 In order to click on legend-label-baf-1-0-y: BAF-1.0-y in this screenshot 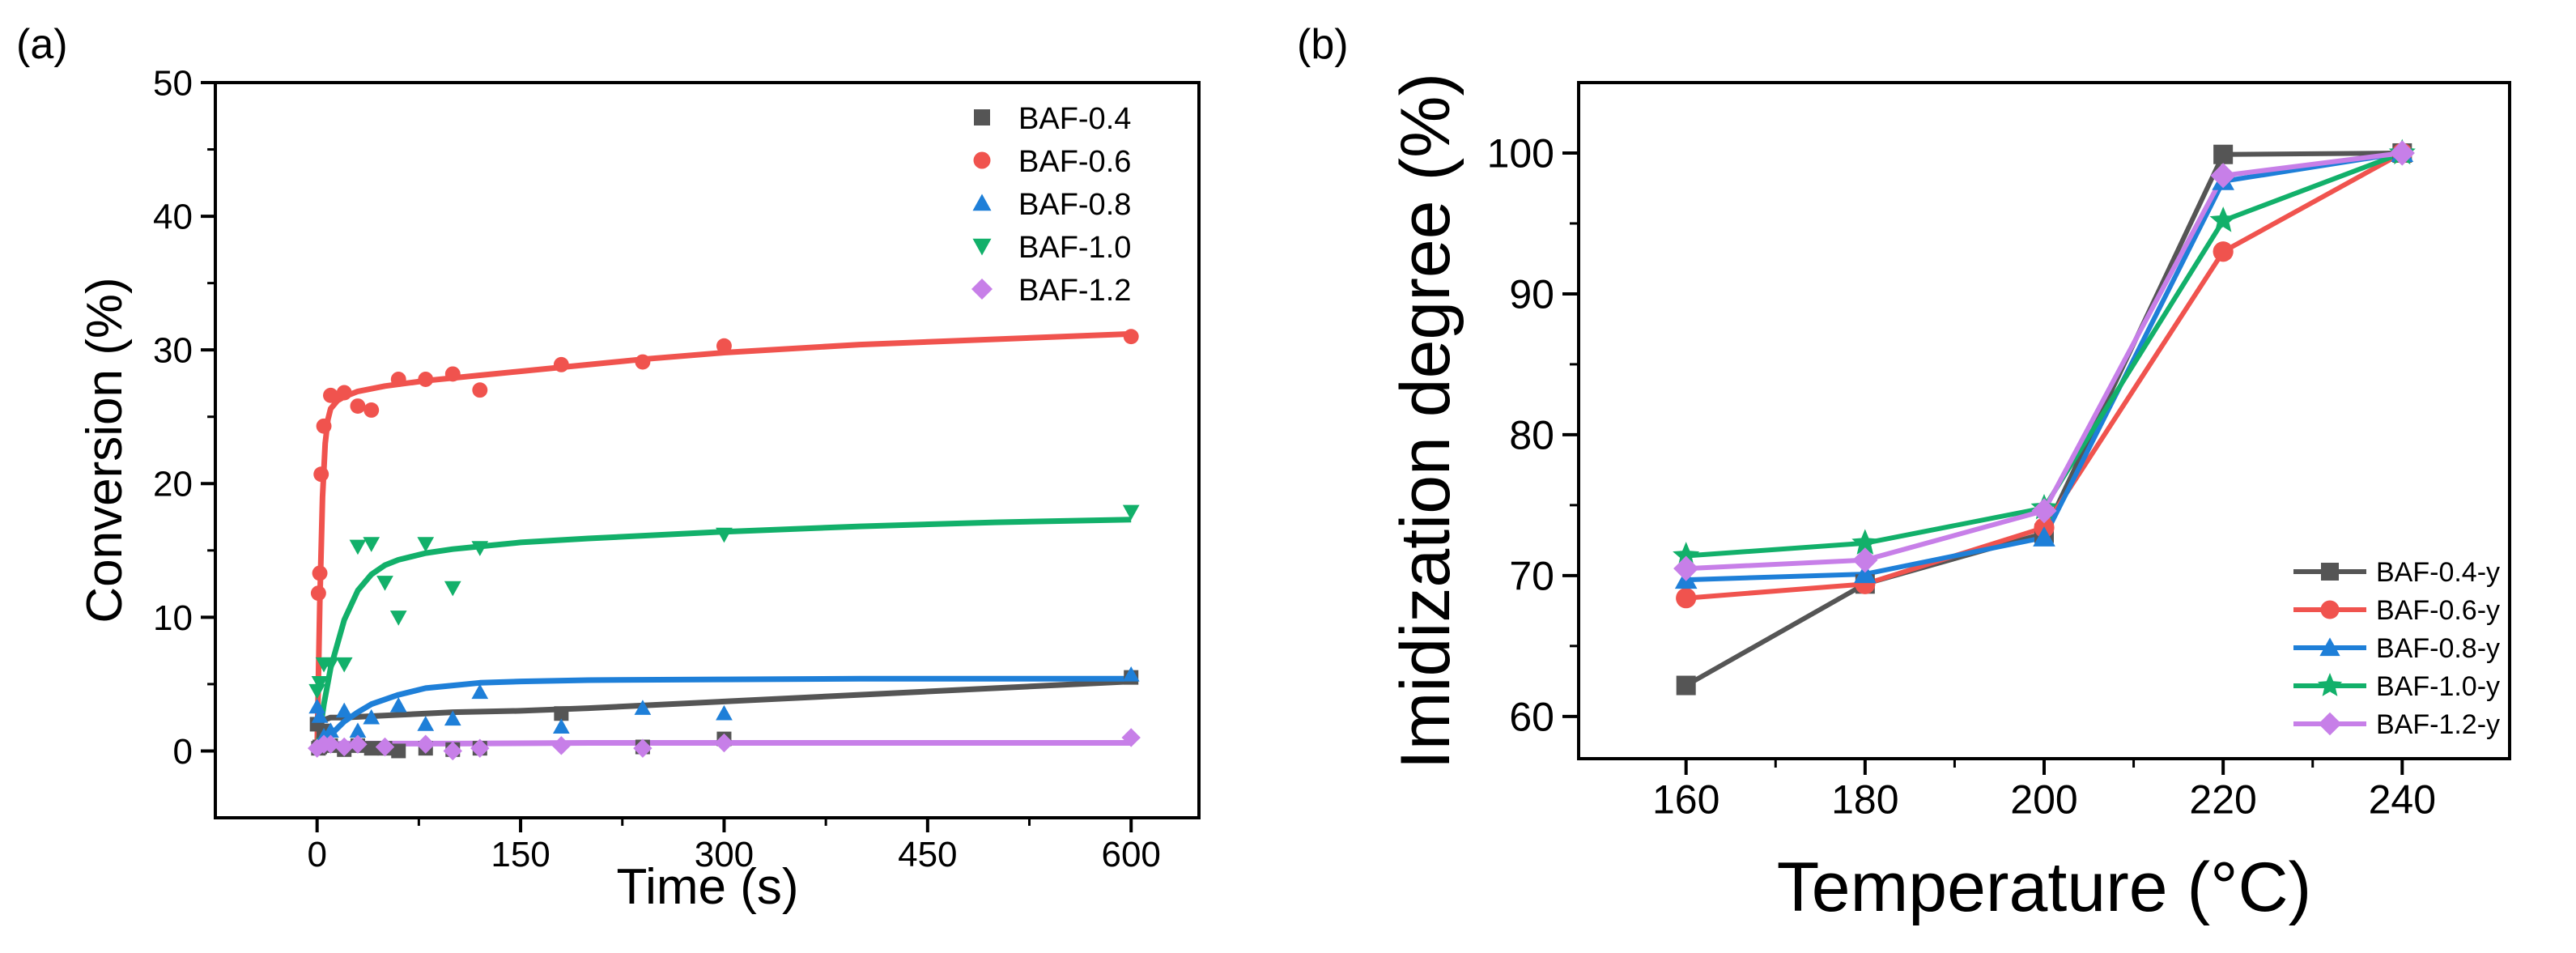, I will do `click(2438, 686)`.